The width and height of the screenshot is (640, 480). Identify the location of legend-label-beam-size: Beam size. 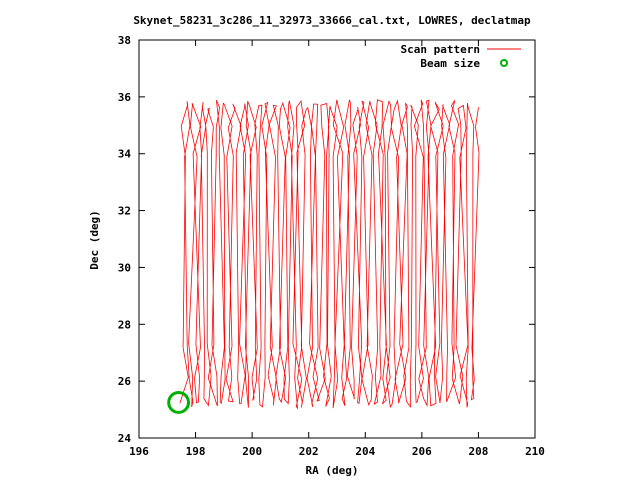
(450, 63).